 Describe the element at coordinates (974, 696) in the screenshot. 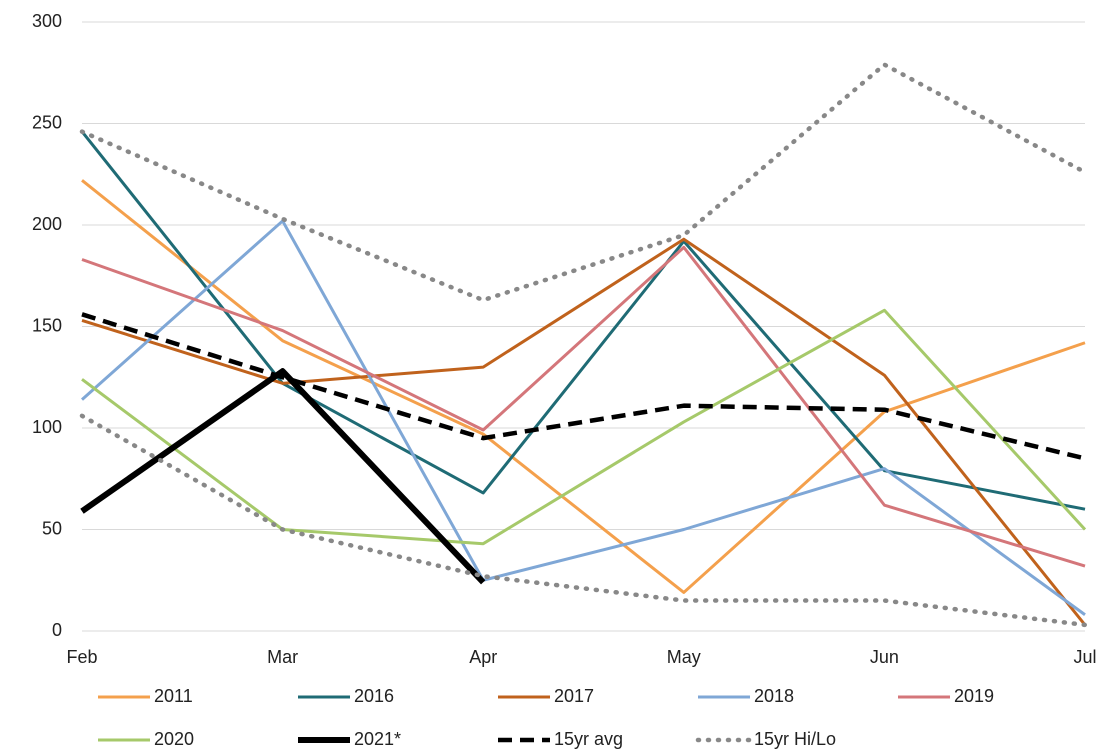

I see `legend-label: 2019` at that location.